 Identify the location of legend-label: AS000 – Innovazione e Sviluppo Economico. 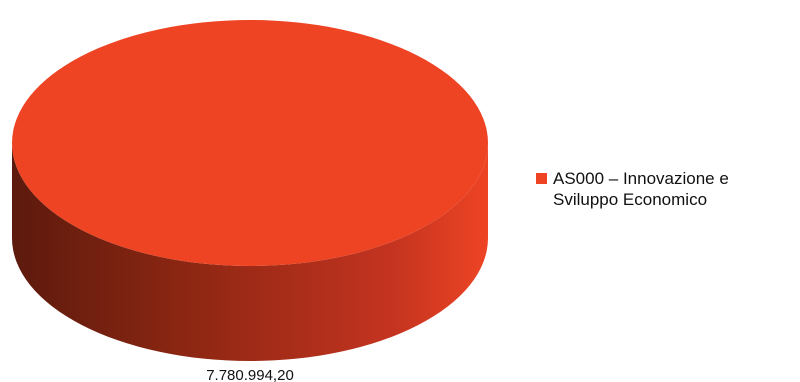
(641, 189).